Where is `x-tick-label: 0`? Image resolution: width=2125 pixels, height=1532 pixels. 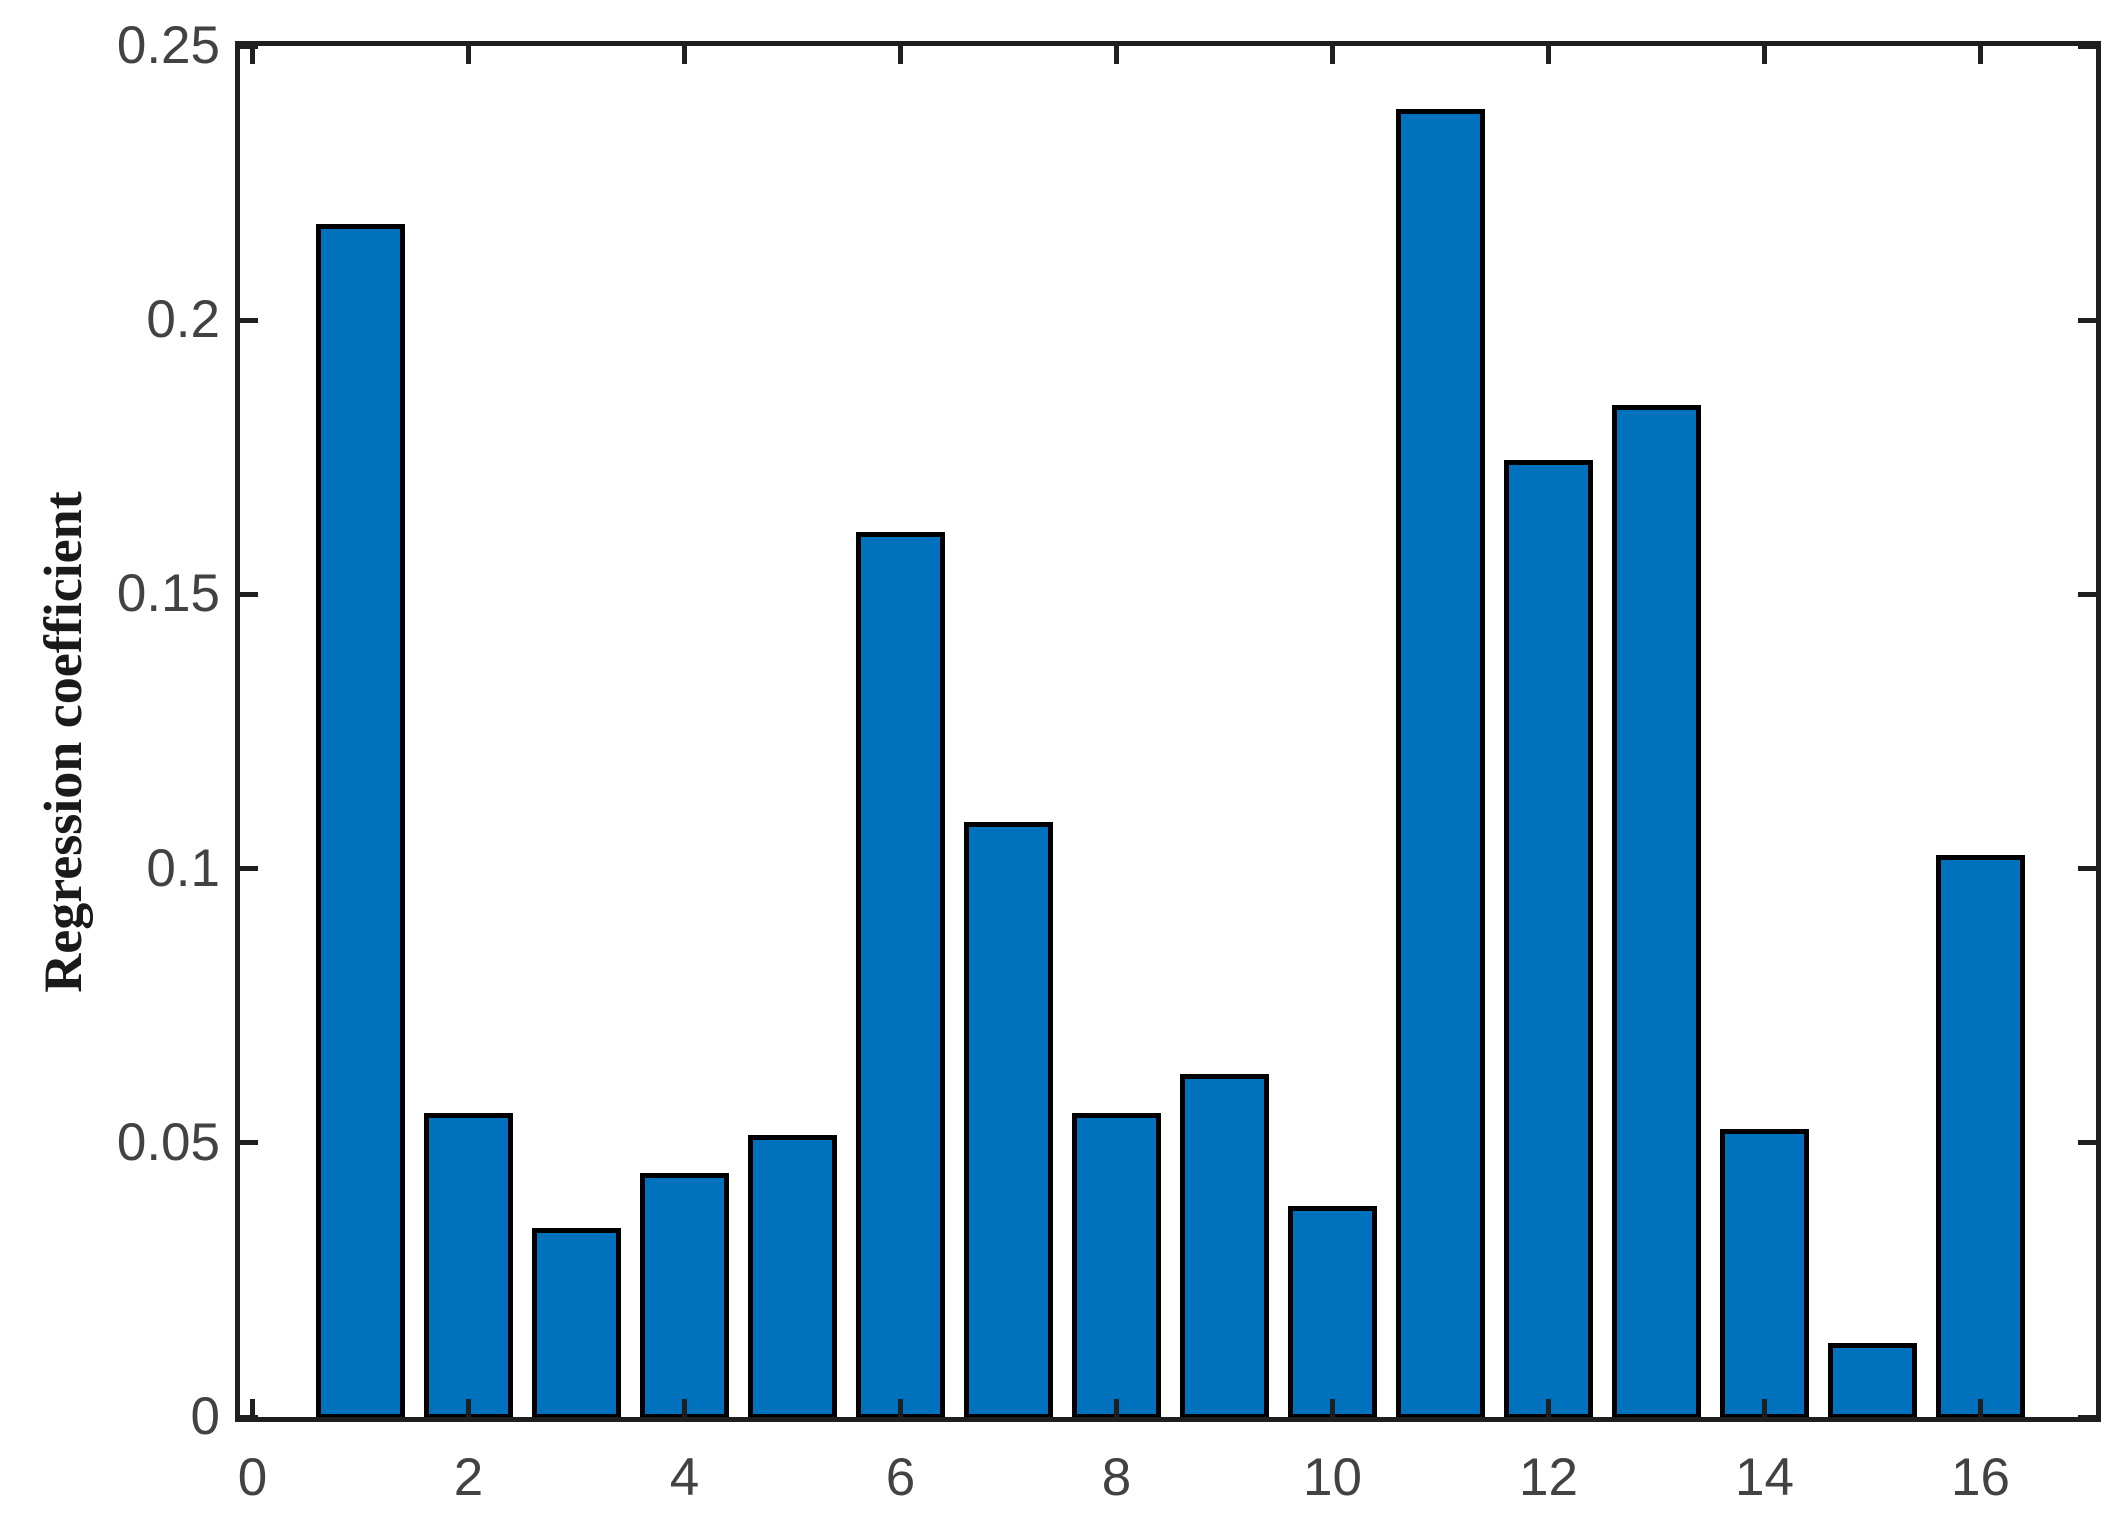
x-tick-label: 0 is located at coordinates (252, 1477).